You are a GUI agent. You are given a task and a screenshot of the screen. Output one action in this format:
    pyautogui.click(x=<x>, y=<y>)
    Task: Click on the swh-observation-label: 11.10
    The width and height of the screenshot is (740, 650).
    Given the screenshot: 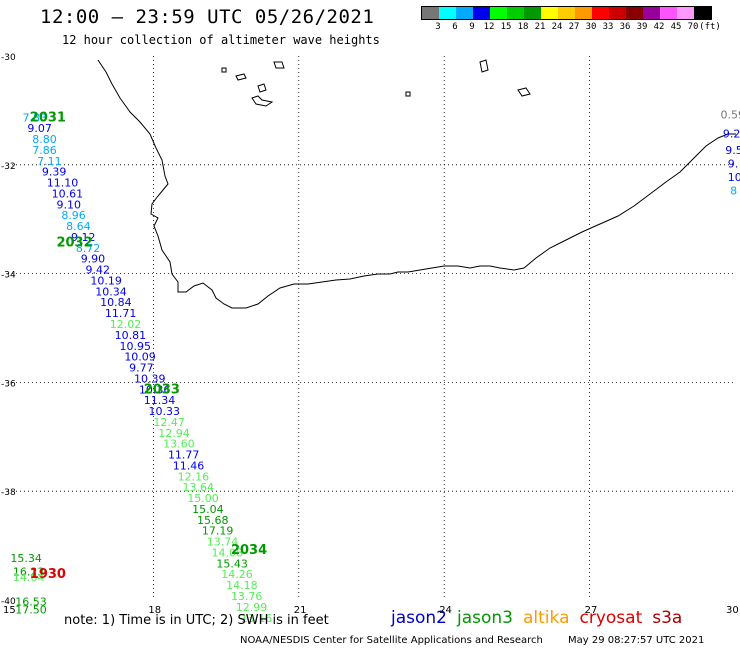 What is the action you would take?
    pyautogui.click(x=62, y=183)
    